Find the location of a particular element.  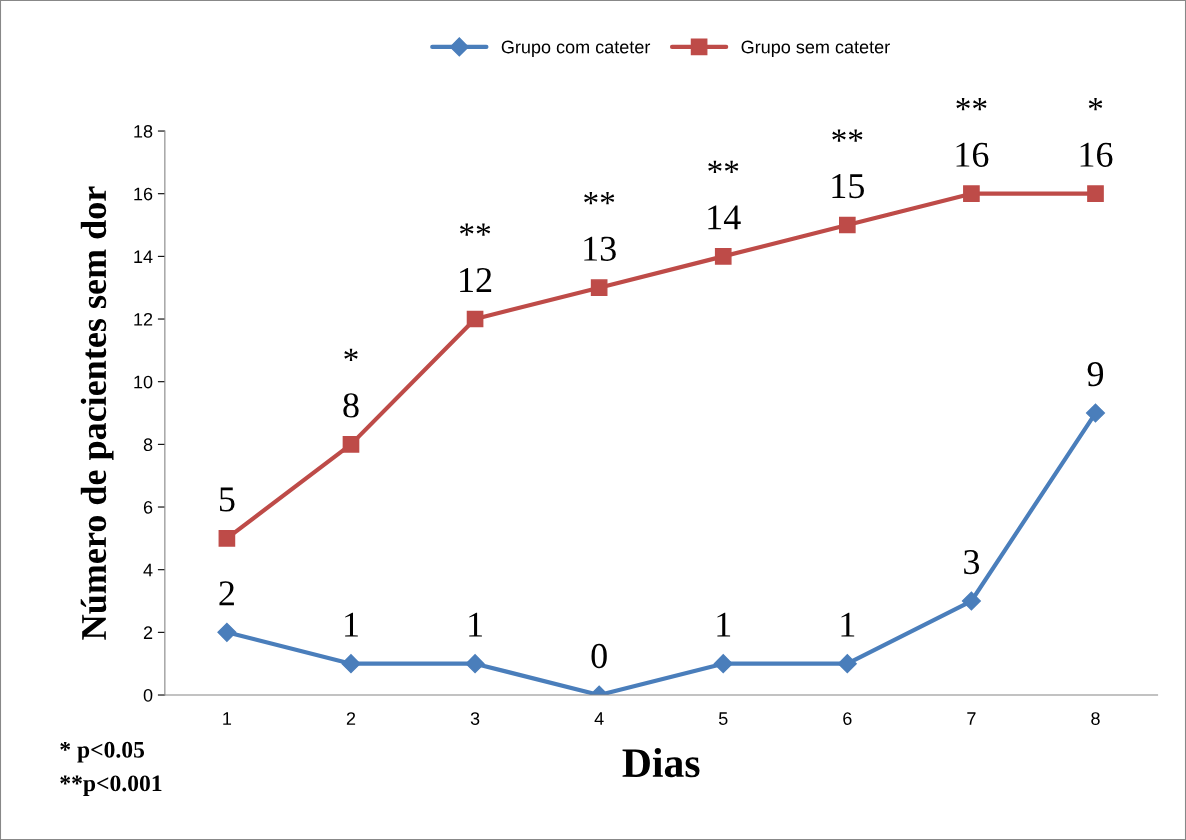

data-label: 15 is located at coordinates (848, 186).